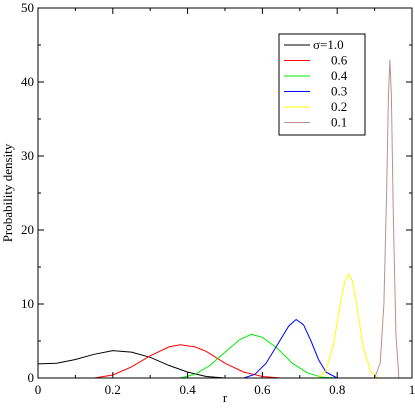  Describe the element at coordinates (262, 389) in the screenshot. I see `x-tick-label: 0.6` at that location.